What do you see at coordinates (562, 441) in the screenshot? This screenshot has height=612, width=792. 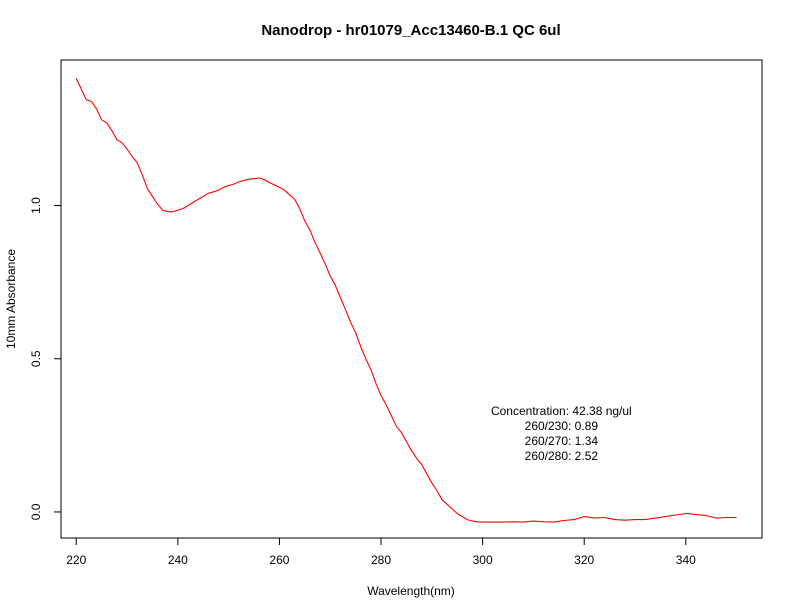 I see `annotation-line: 260/270: 1.34` at bounding box center [562, 441].